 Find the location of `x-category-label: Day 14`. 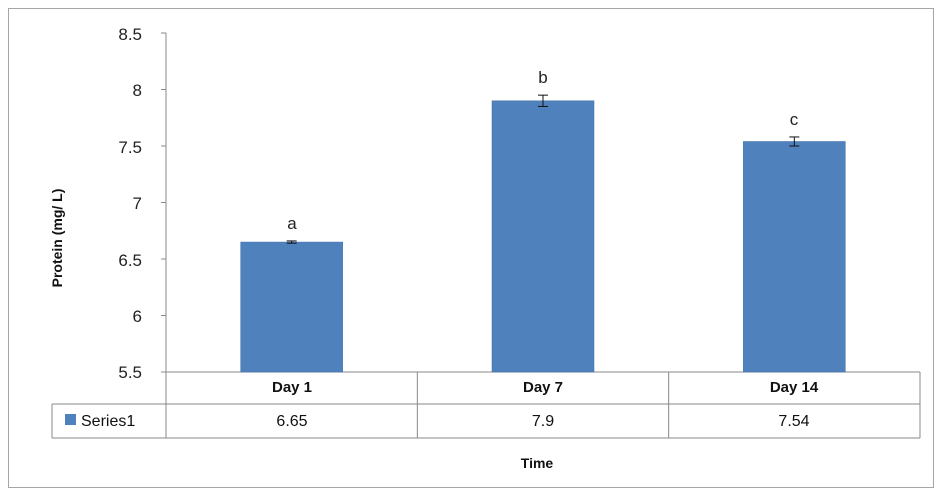

x-category-label: Day 14 is located at coordinates (794, 387).